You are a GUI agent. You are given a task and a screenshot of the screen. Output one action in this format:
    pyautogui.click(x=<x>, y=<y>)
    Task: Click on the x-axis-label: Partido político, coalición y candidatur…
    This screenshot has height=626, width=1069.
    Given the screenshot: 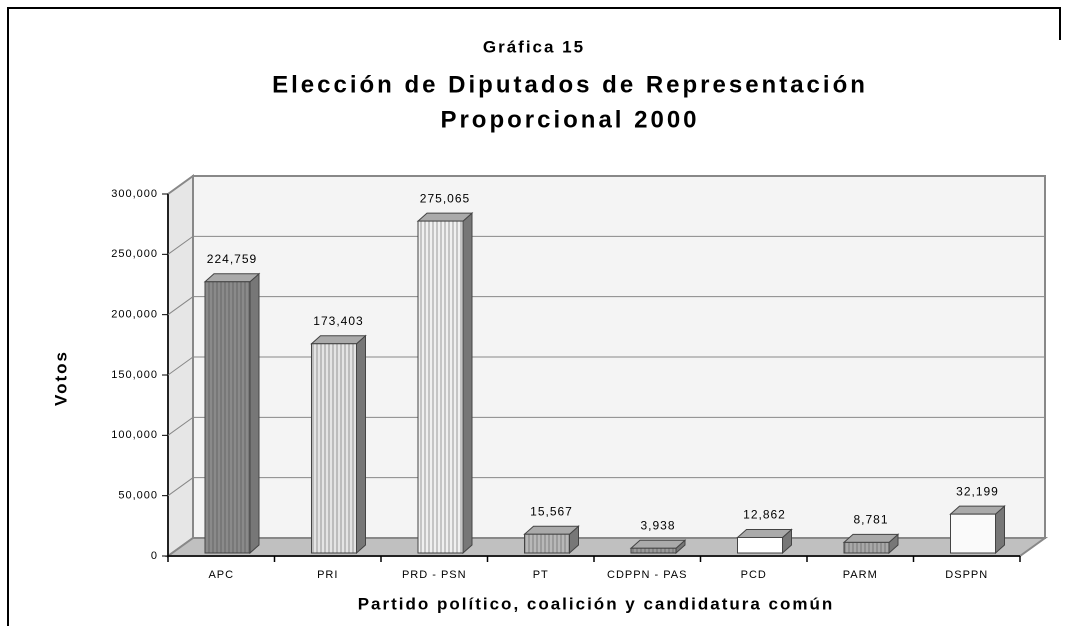 What is the action you would take?
    pyautogui.click(x=596, y=603)
    